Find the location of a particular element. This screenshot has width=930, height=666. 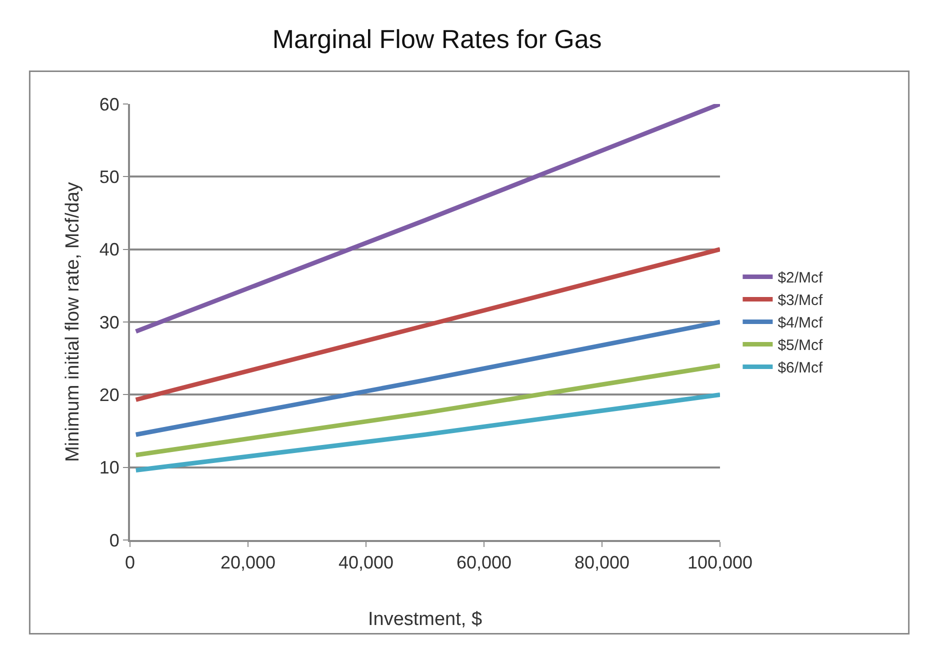

legend-label: $4/Mcf is located at coordinates (801, 323).